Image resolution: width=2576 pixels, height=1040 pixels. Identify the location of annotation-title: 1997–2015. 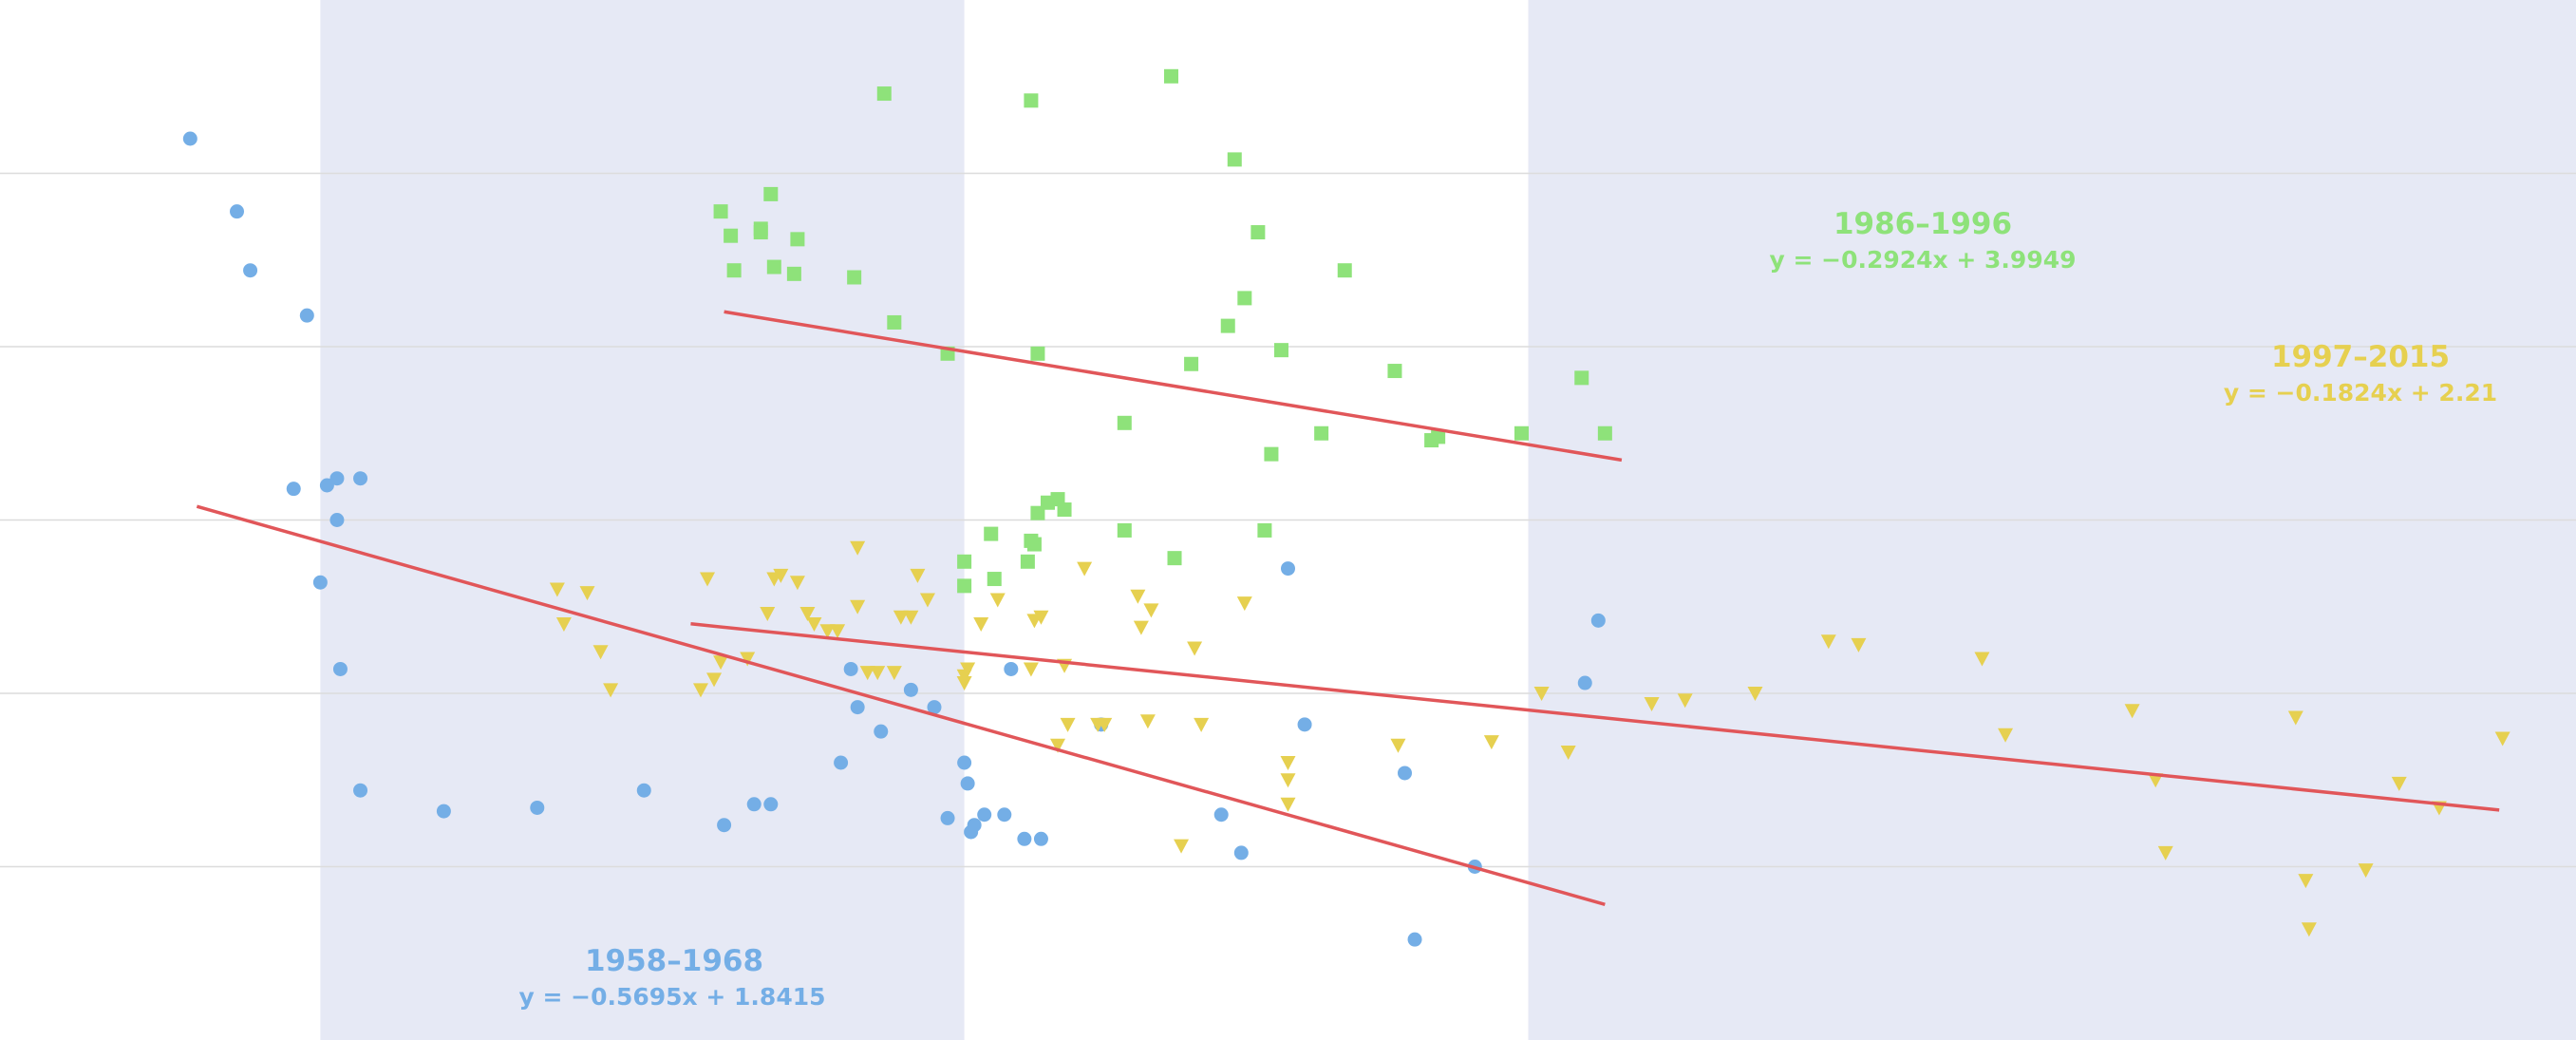
(2360, 357).